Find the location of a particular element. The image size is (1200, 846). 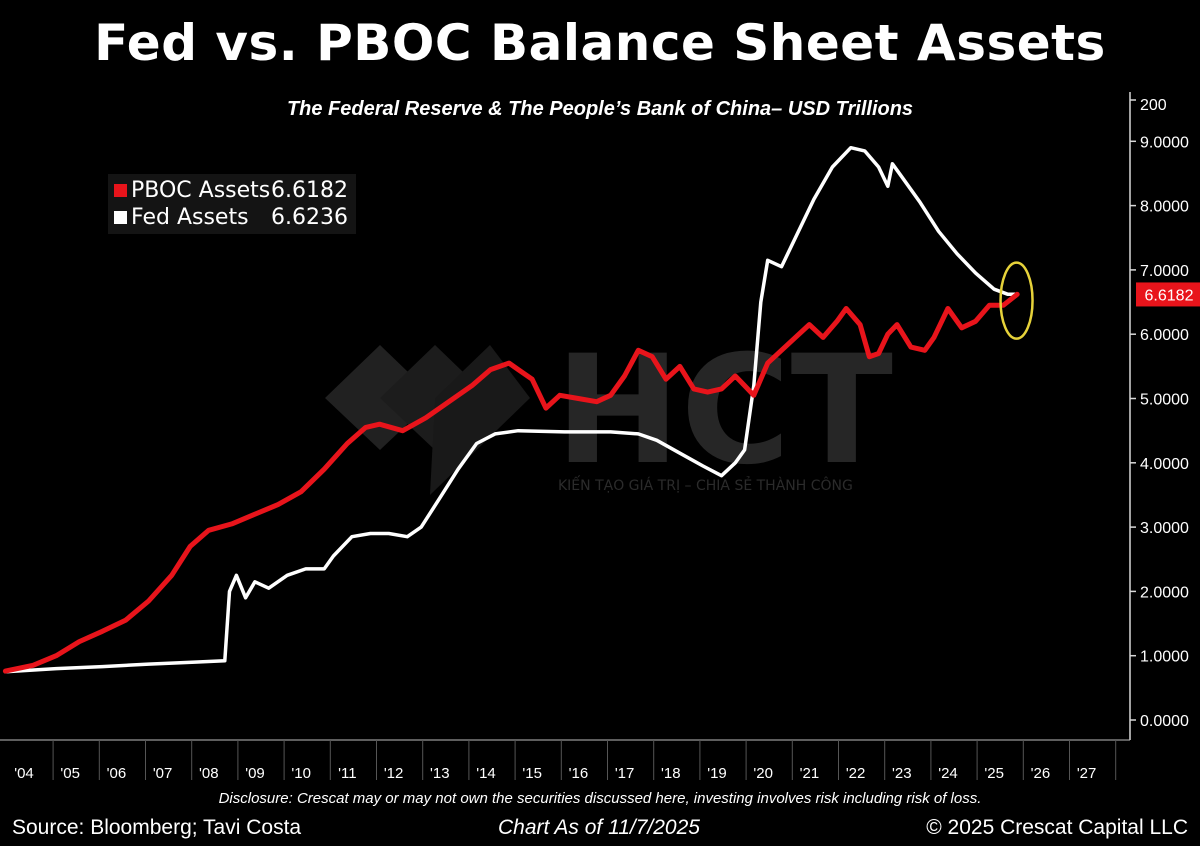

x-tick-label: '20 is located at coordinates (763, 773).